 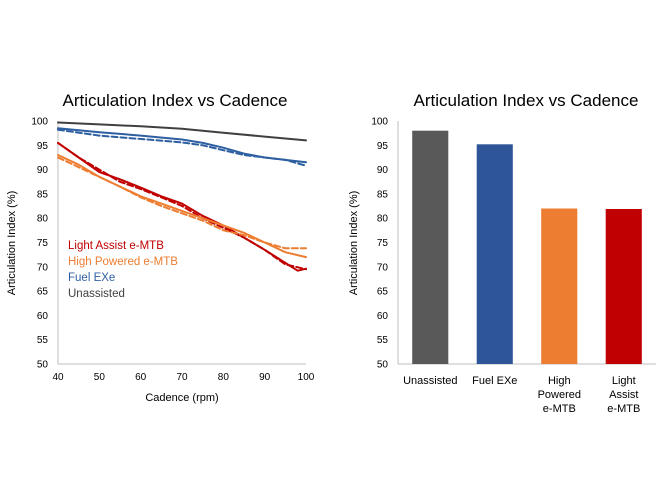 I want to click on x-tick-label: 40, so click(x=58, y=377).